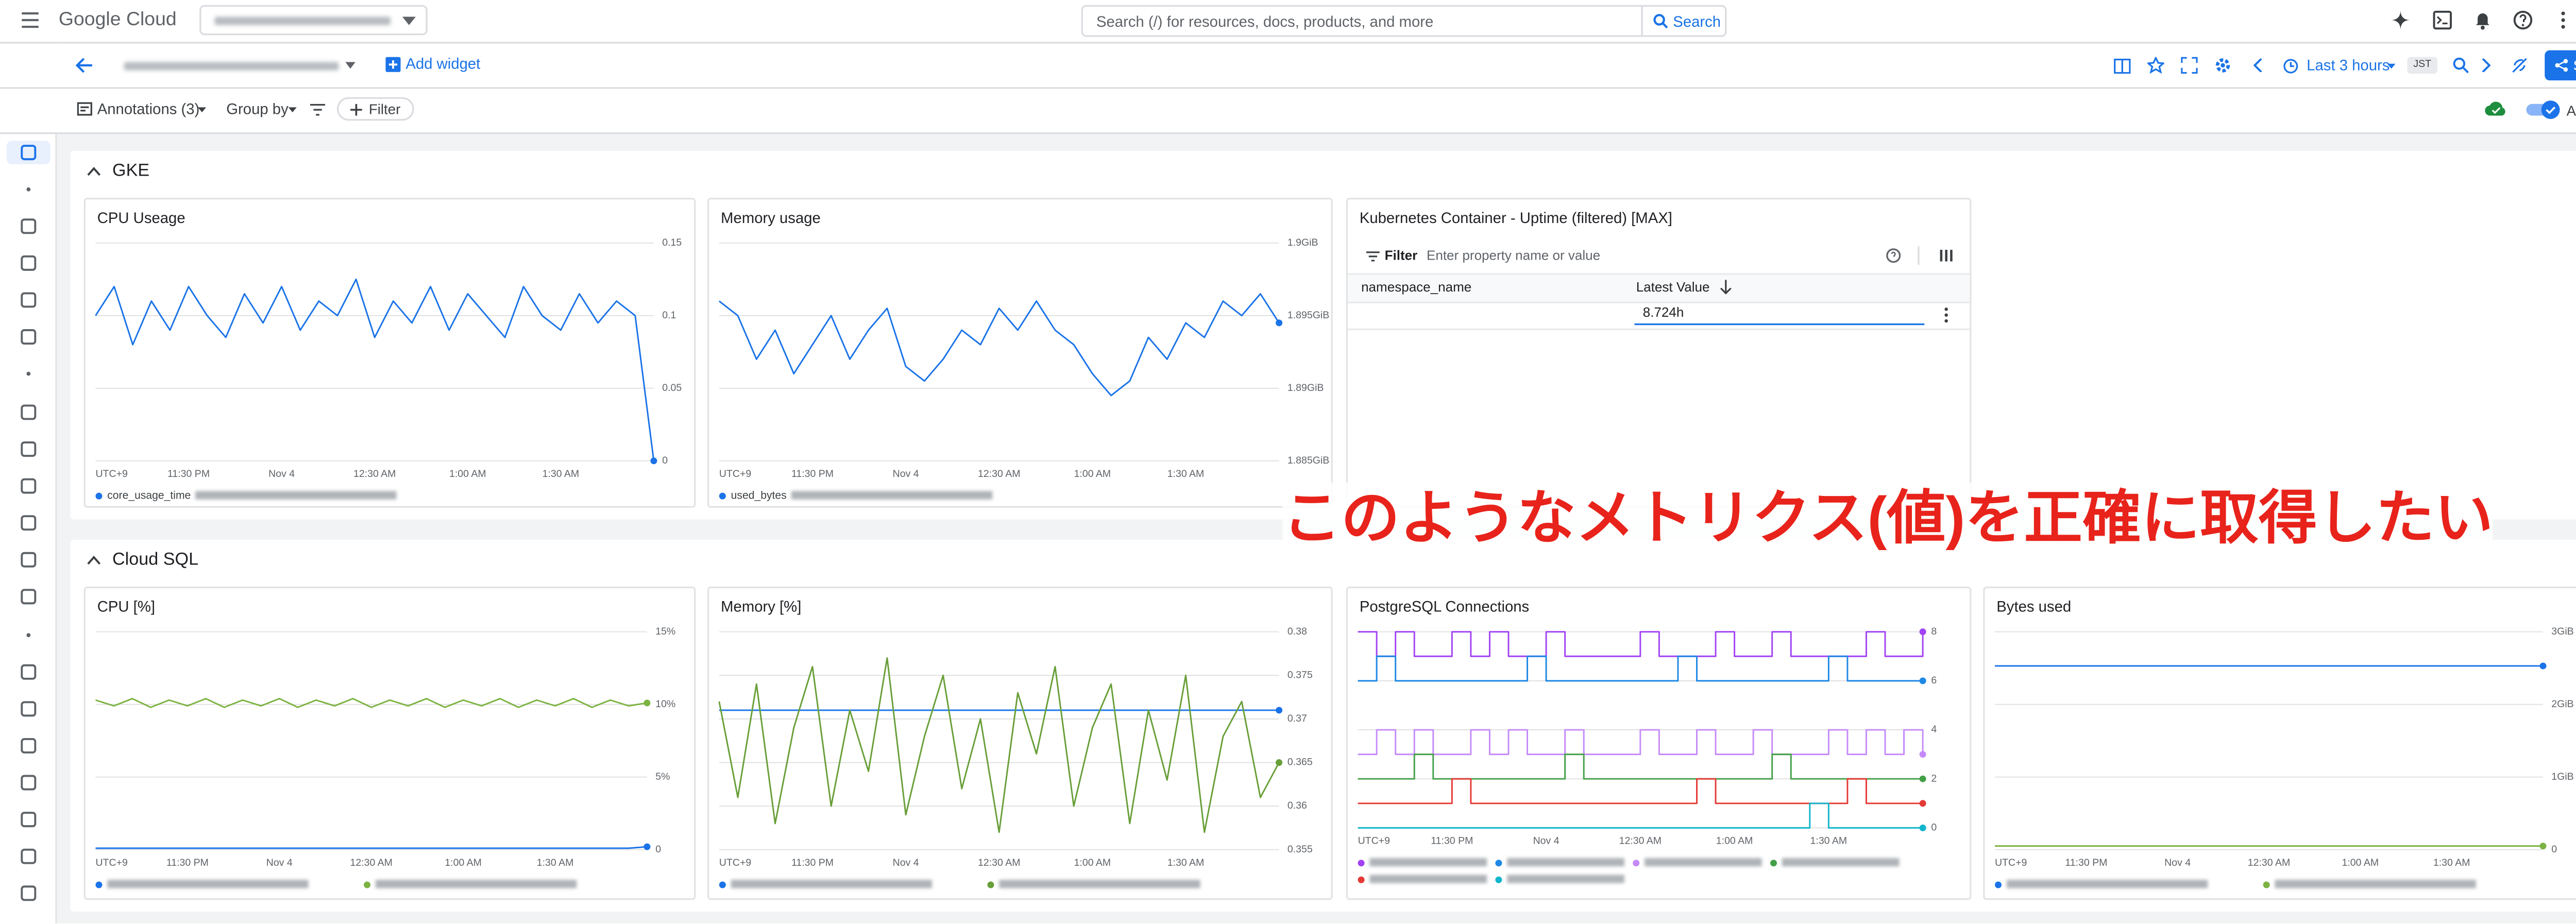  I want to click on y-tick-label: 0.37, so click(1297, 718).